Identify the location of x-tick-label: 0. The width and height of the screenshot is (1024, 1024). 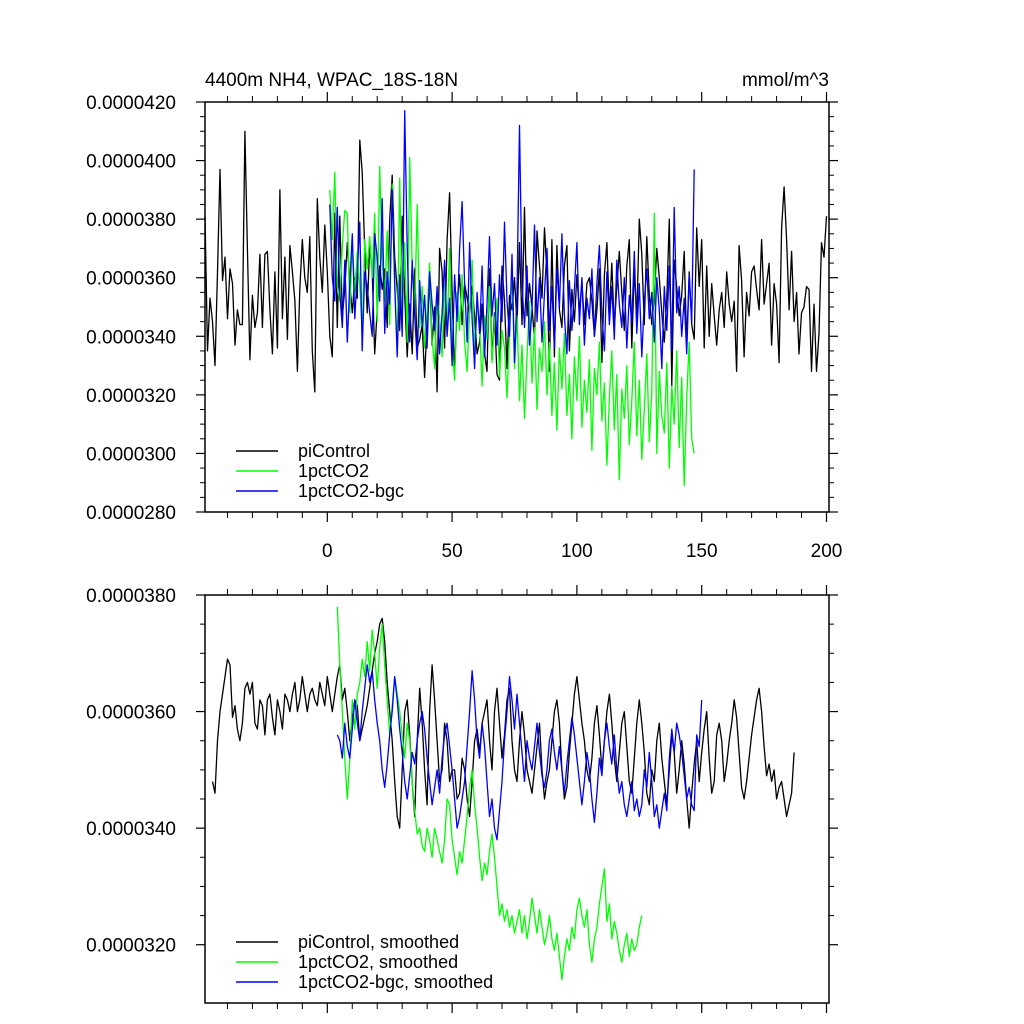
(327, 551).